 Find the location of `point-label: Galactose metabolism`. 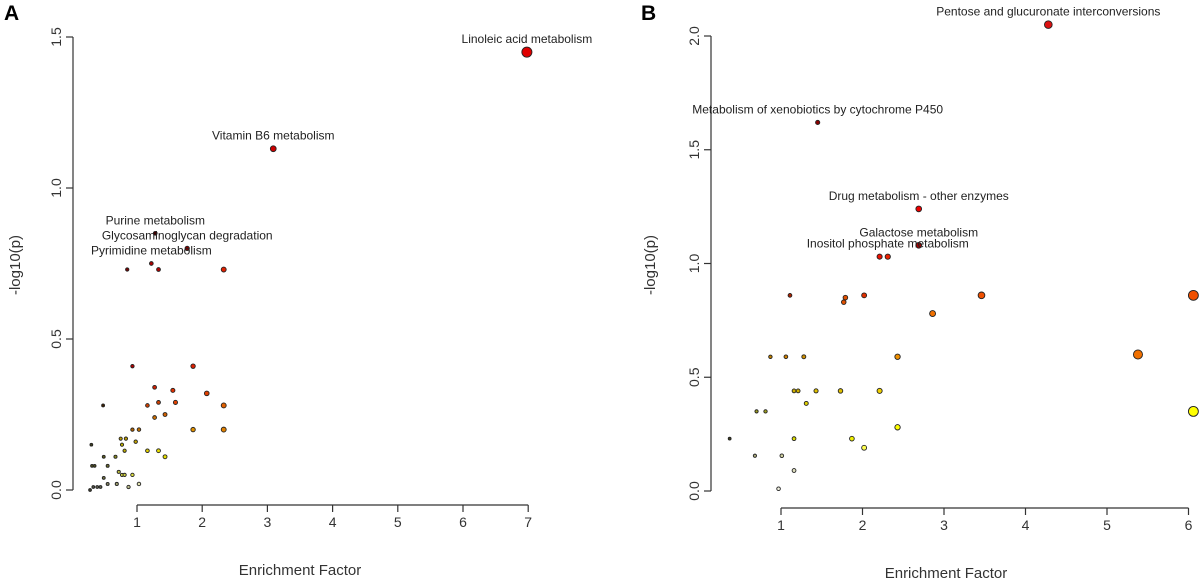

point-label: Galactose metabolism is located at coordinates (918, 232).